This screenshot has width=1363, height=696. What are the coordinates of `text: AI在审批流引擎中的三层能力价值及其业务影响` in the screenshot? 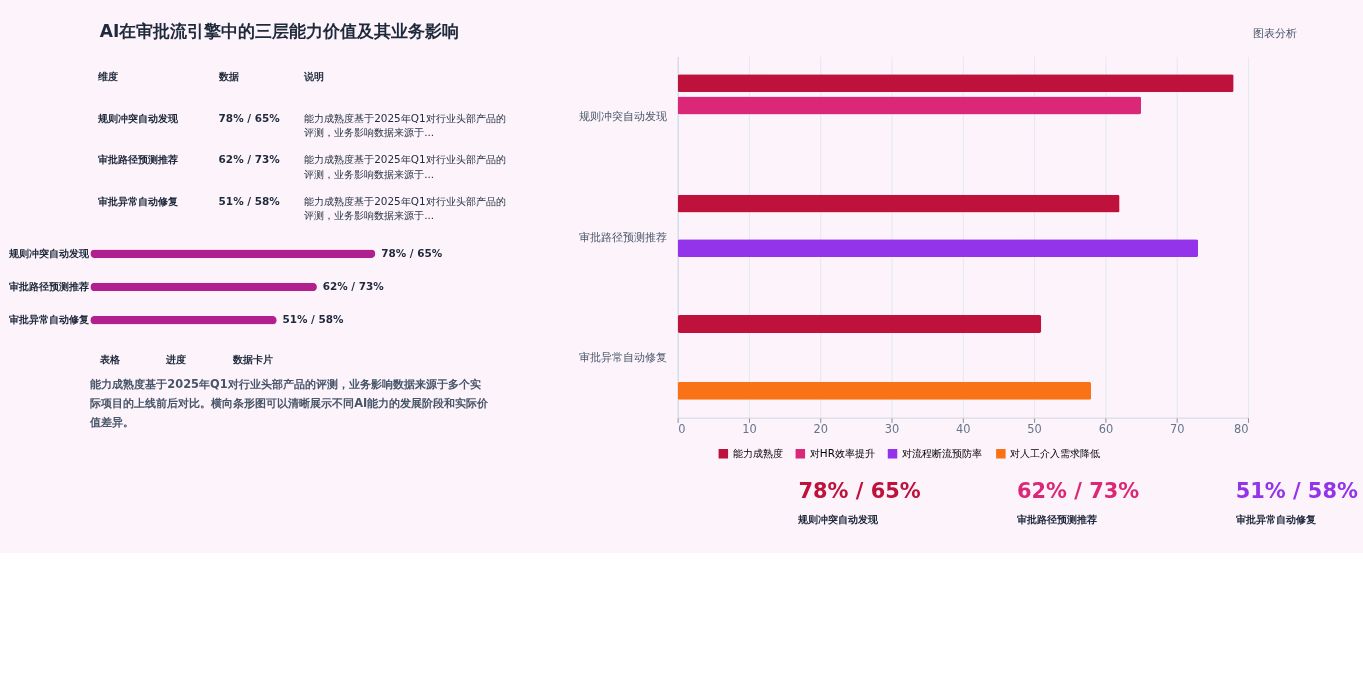 It's located at (279, 31).